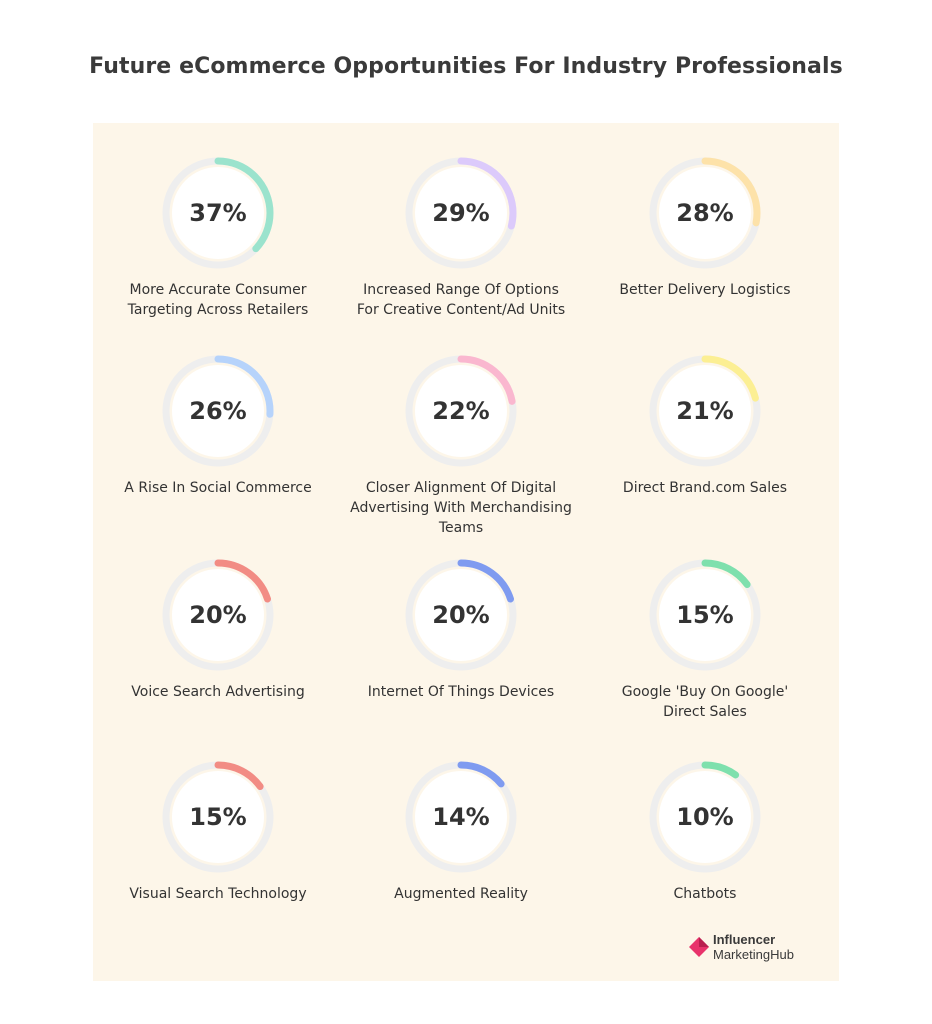 This screenshot has width=932, height=1024. What do you see at coordinates (218, 488) in the screenshot?
I see `category-label: A Rise In Social Commerce` at bounding box center [218, 488].